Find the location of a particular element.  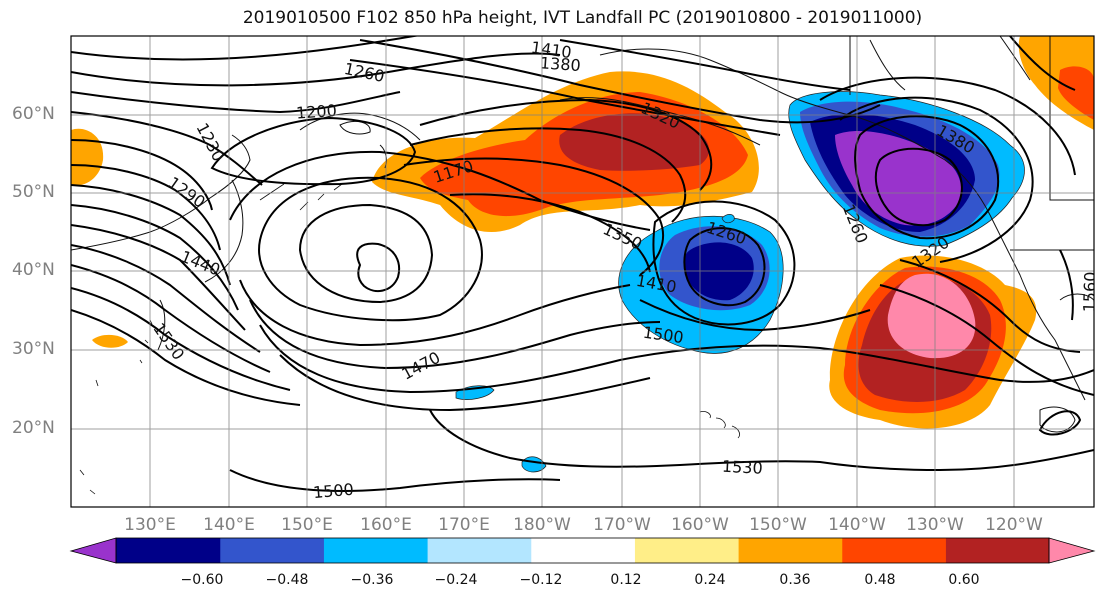

lon-label-140e: 140°E is located at coordinates (229, 525).